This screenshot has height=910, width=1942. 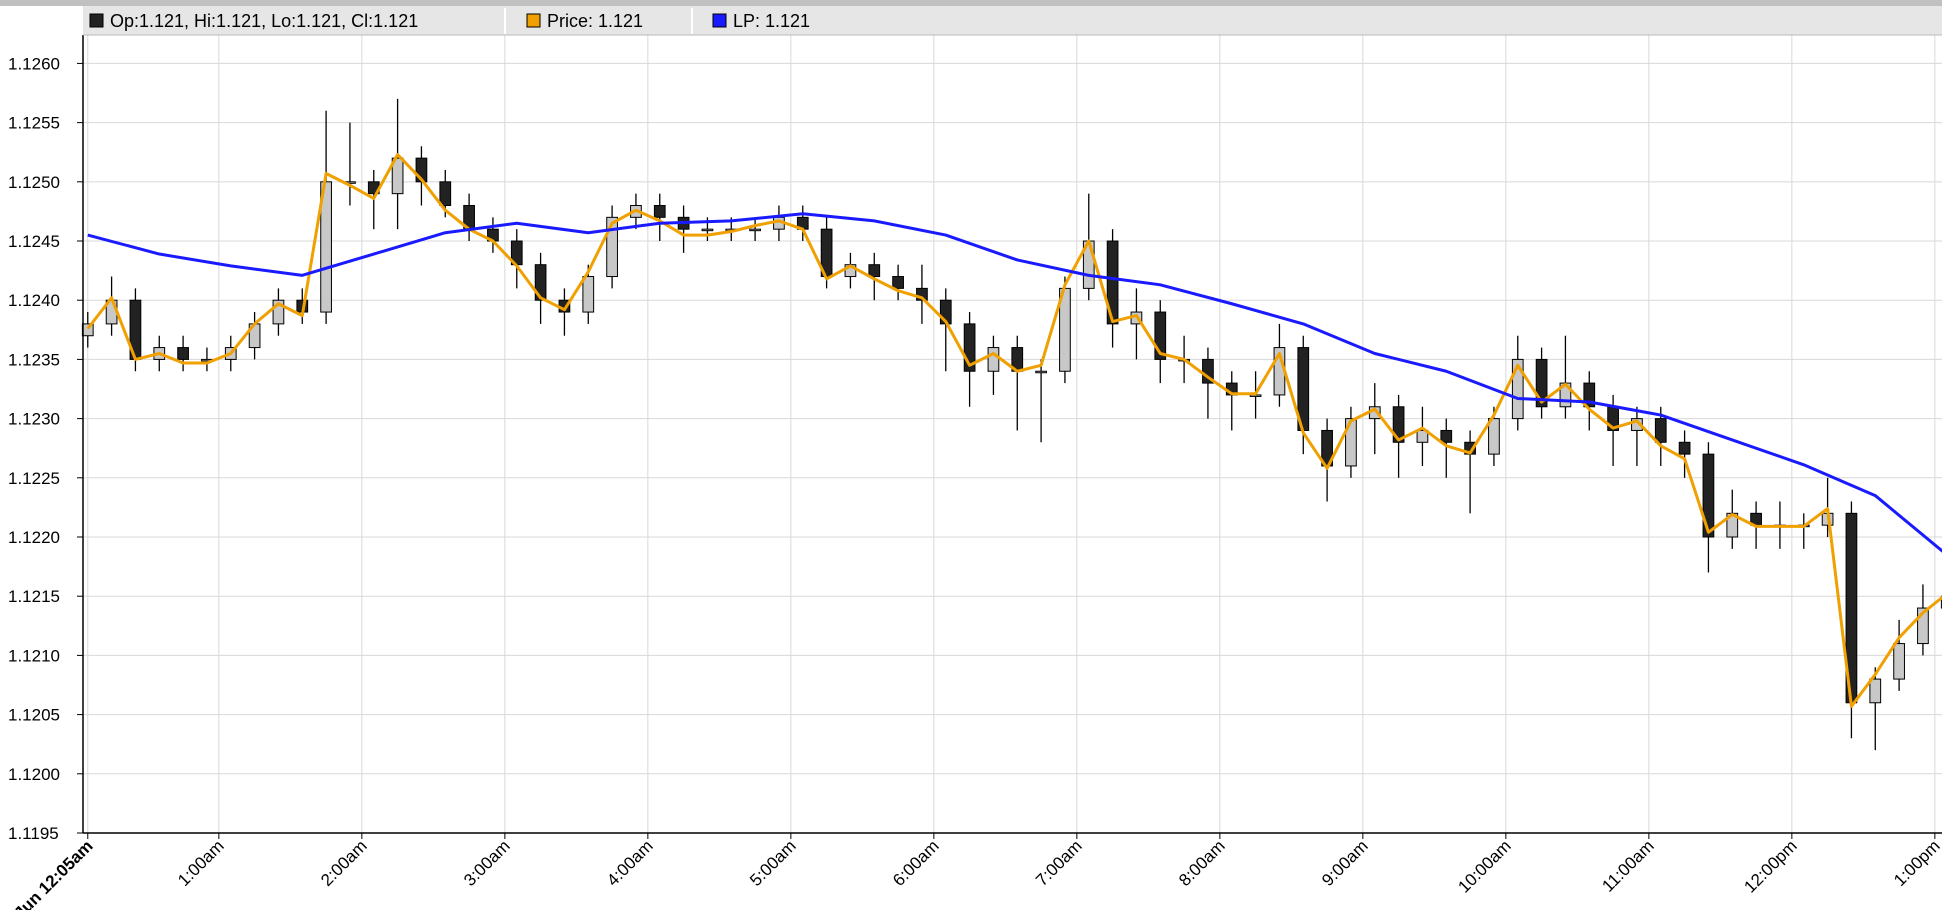 What do you see at coordinates (34, 241) in the screenshot?
I see `y-tick-label: 1.1245` at bounding box center [34, 241].